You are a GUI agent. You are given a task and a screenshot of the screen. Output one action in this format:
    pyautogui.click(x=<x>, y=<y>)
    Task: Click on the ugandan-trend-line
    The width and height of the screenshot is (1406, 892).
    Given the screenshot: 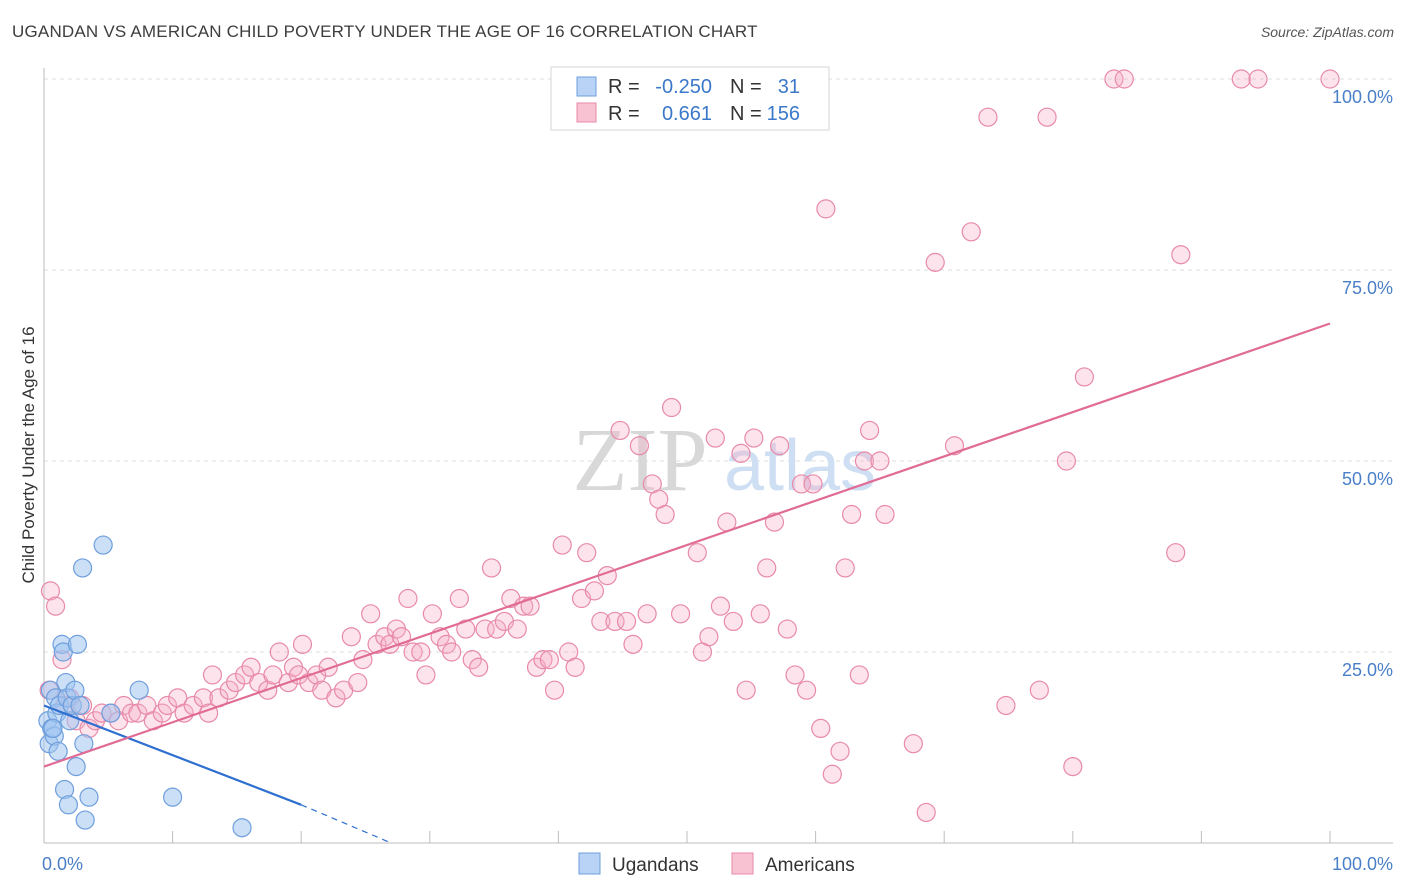 What is the action you would take?
    pyautogui.click(x=172, y=755)
    